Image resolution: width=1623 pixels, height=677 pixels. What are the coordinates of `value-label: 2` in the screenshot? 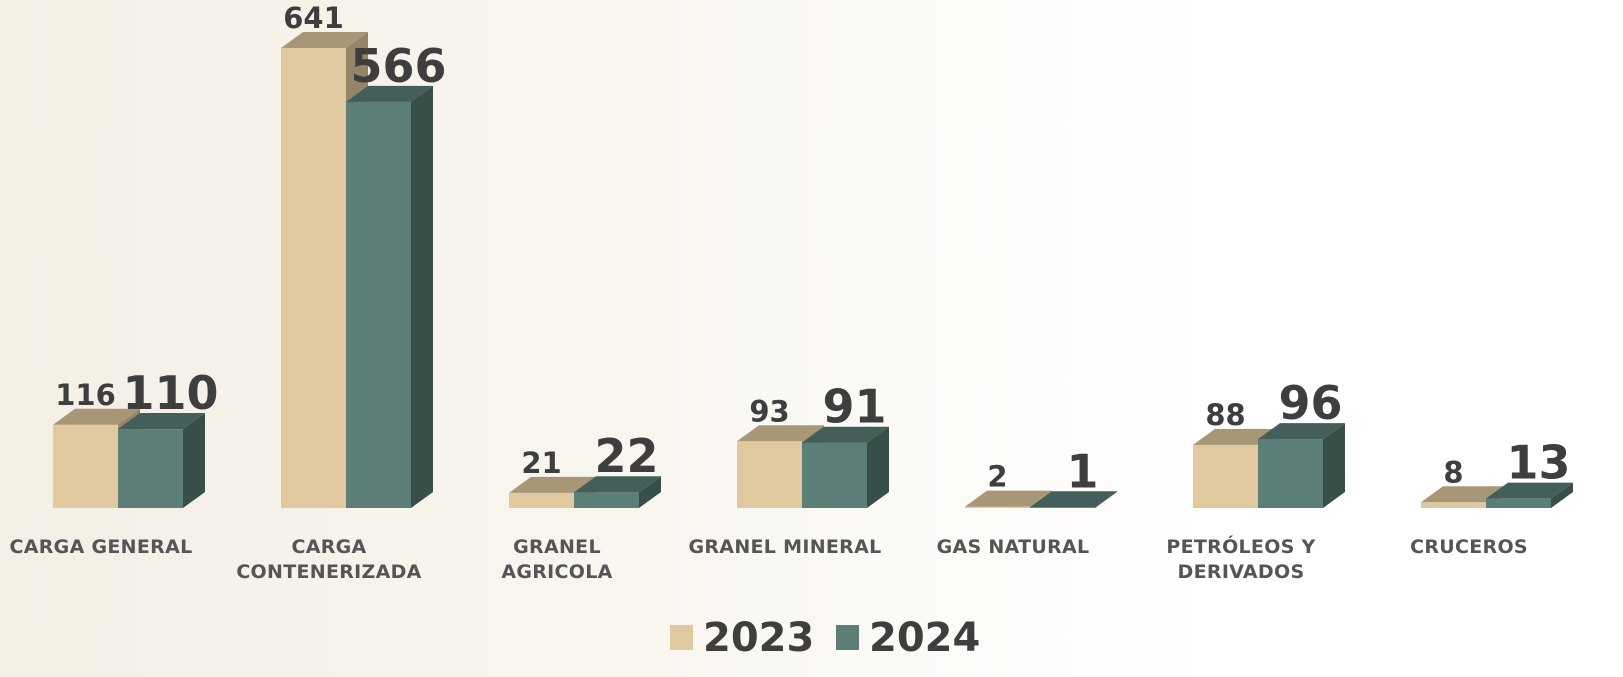 It's located at (997, 477).